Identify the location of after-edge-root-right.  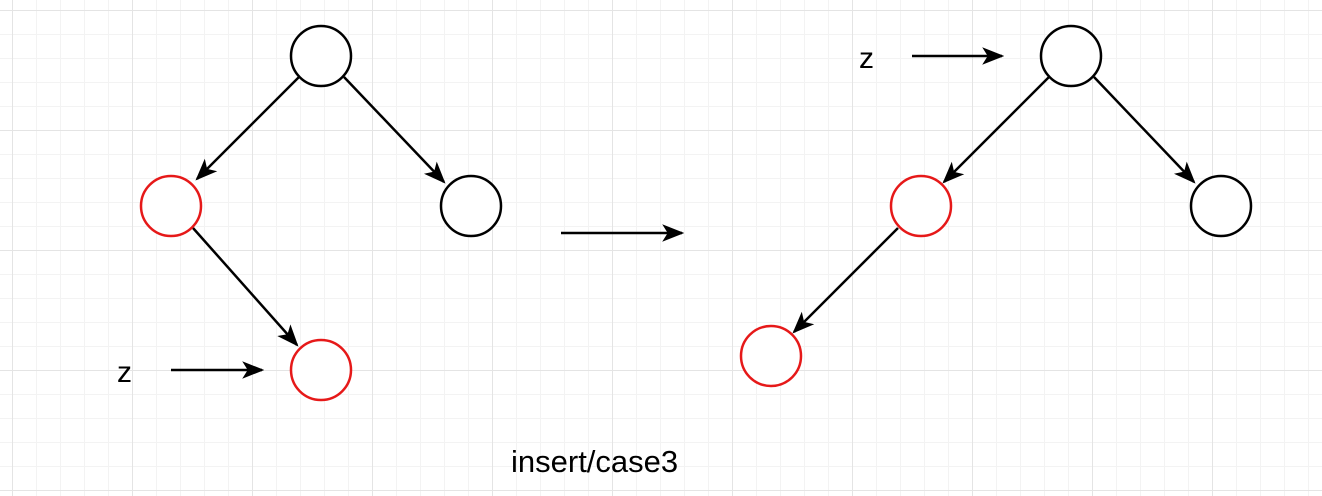
(1144, 130).